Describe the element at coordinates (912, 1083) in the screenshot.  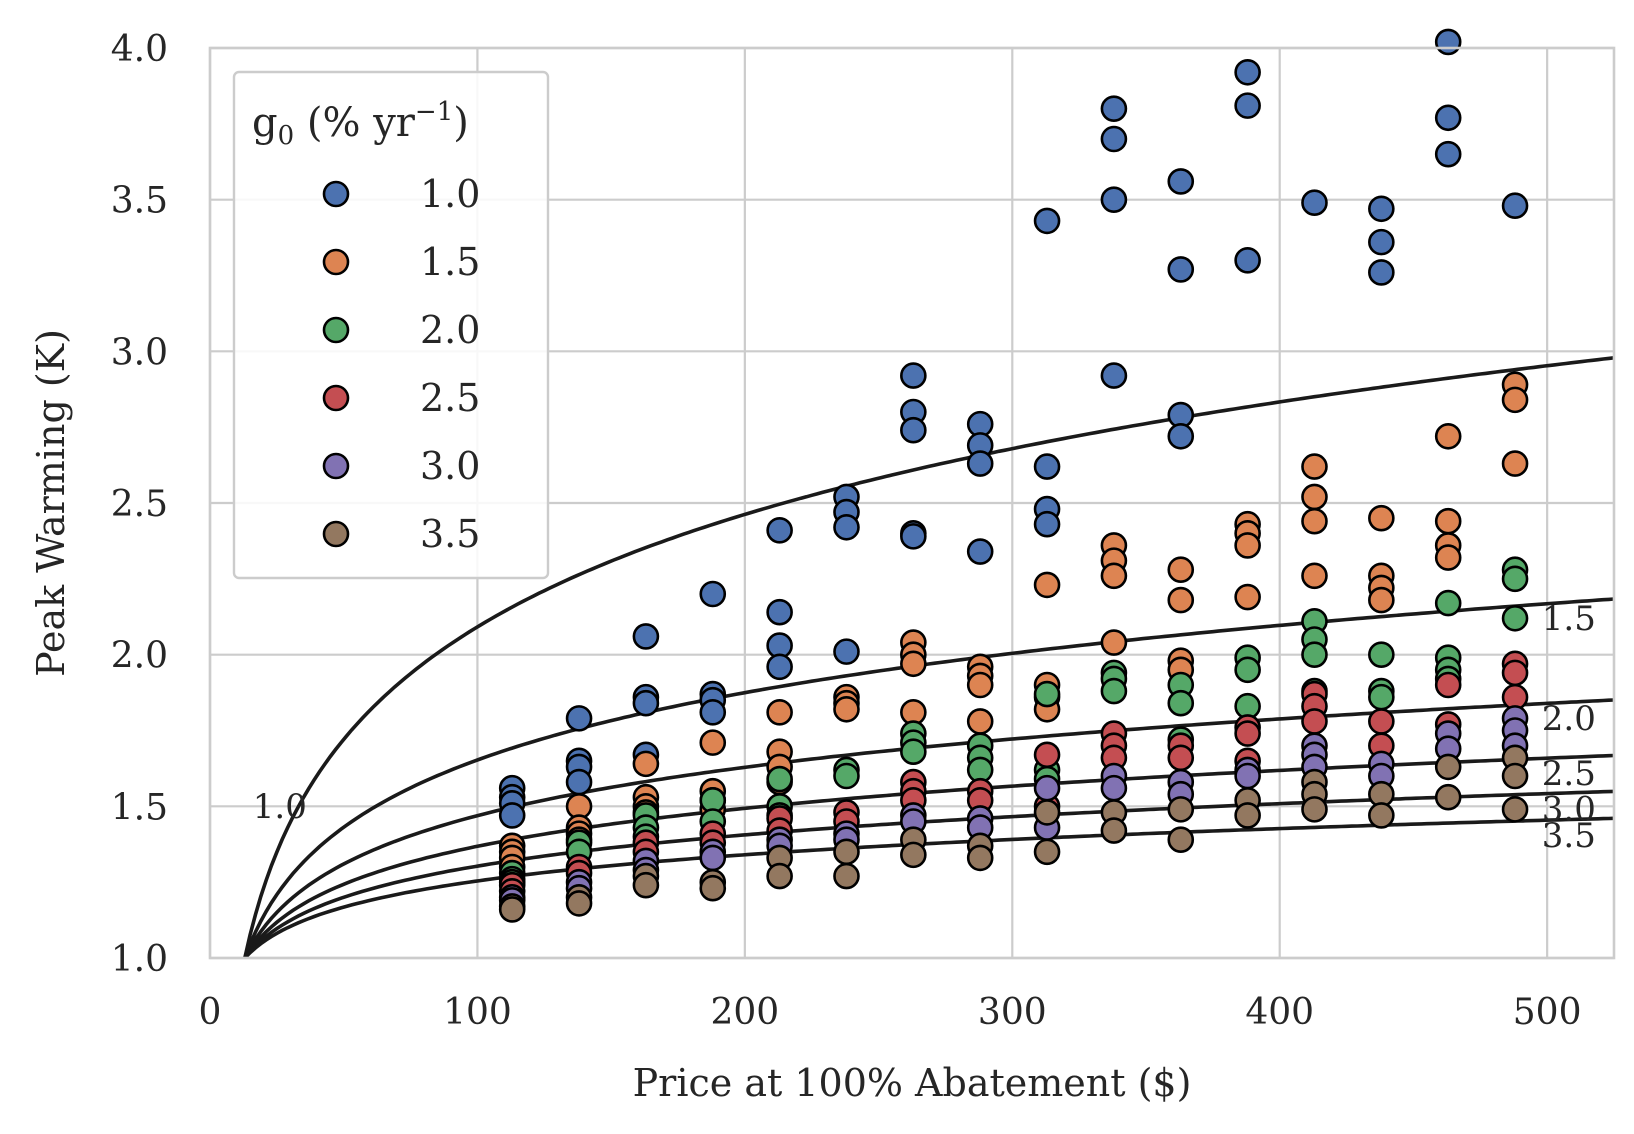
I see `x-axis-label: Price at 100% Abatement ($)` at that location.